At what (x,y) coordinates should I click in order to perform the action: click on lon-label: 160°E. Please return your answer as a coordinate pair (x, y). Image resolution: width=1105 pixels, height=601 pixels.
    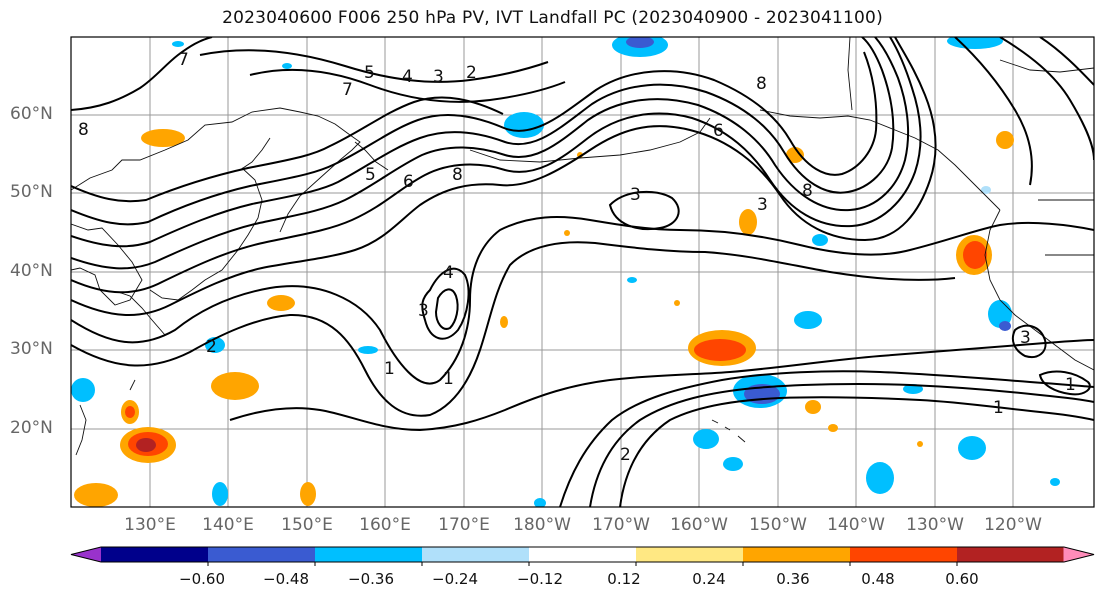
    Looking at the image, I should click on (385, 525).